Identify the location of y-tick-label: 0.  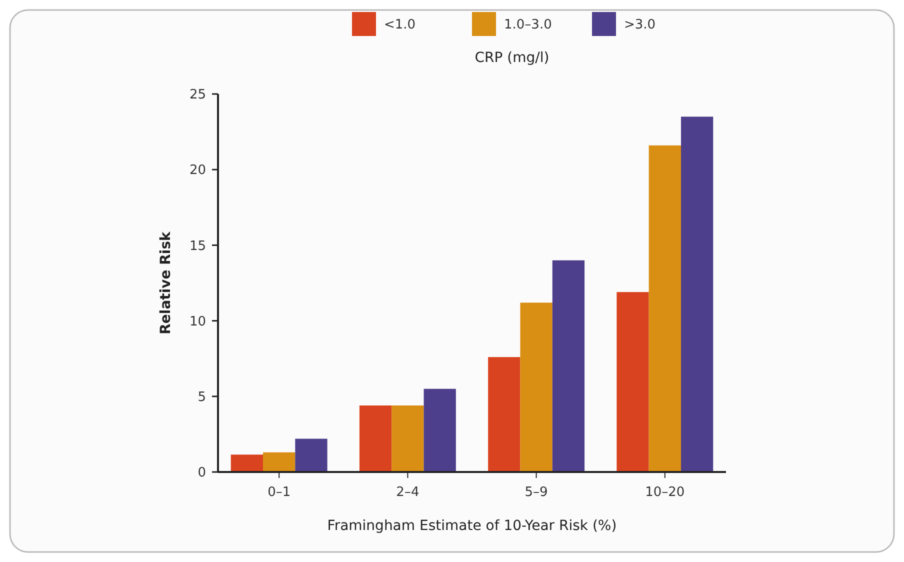
(202, 473).